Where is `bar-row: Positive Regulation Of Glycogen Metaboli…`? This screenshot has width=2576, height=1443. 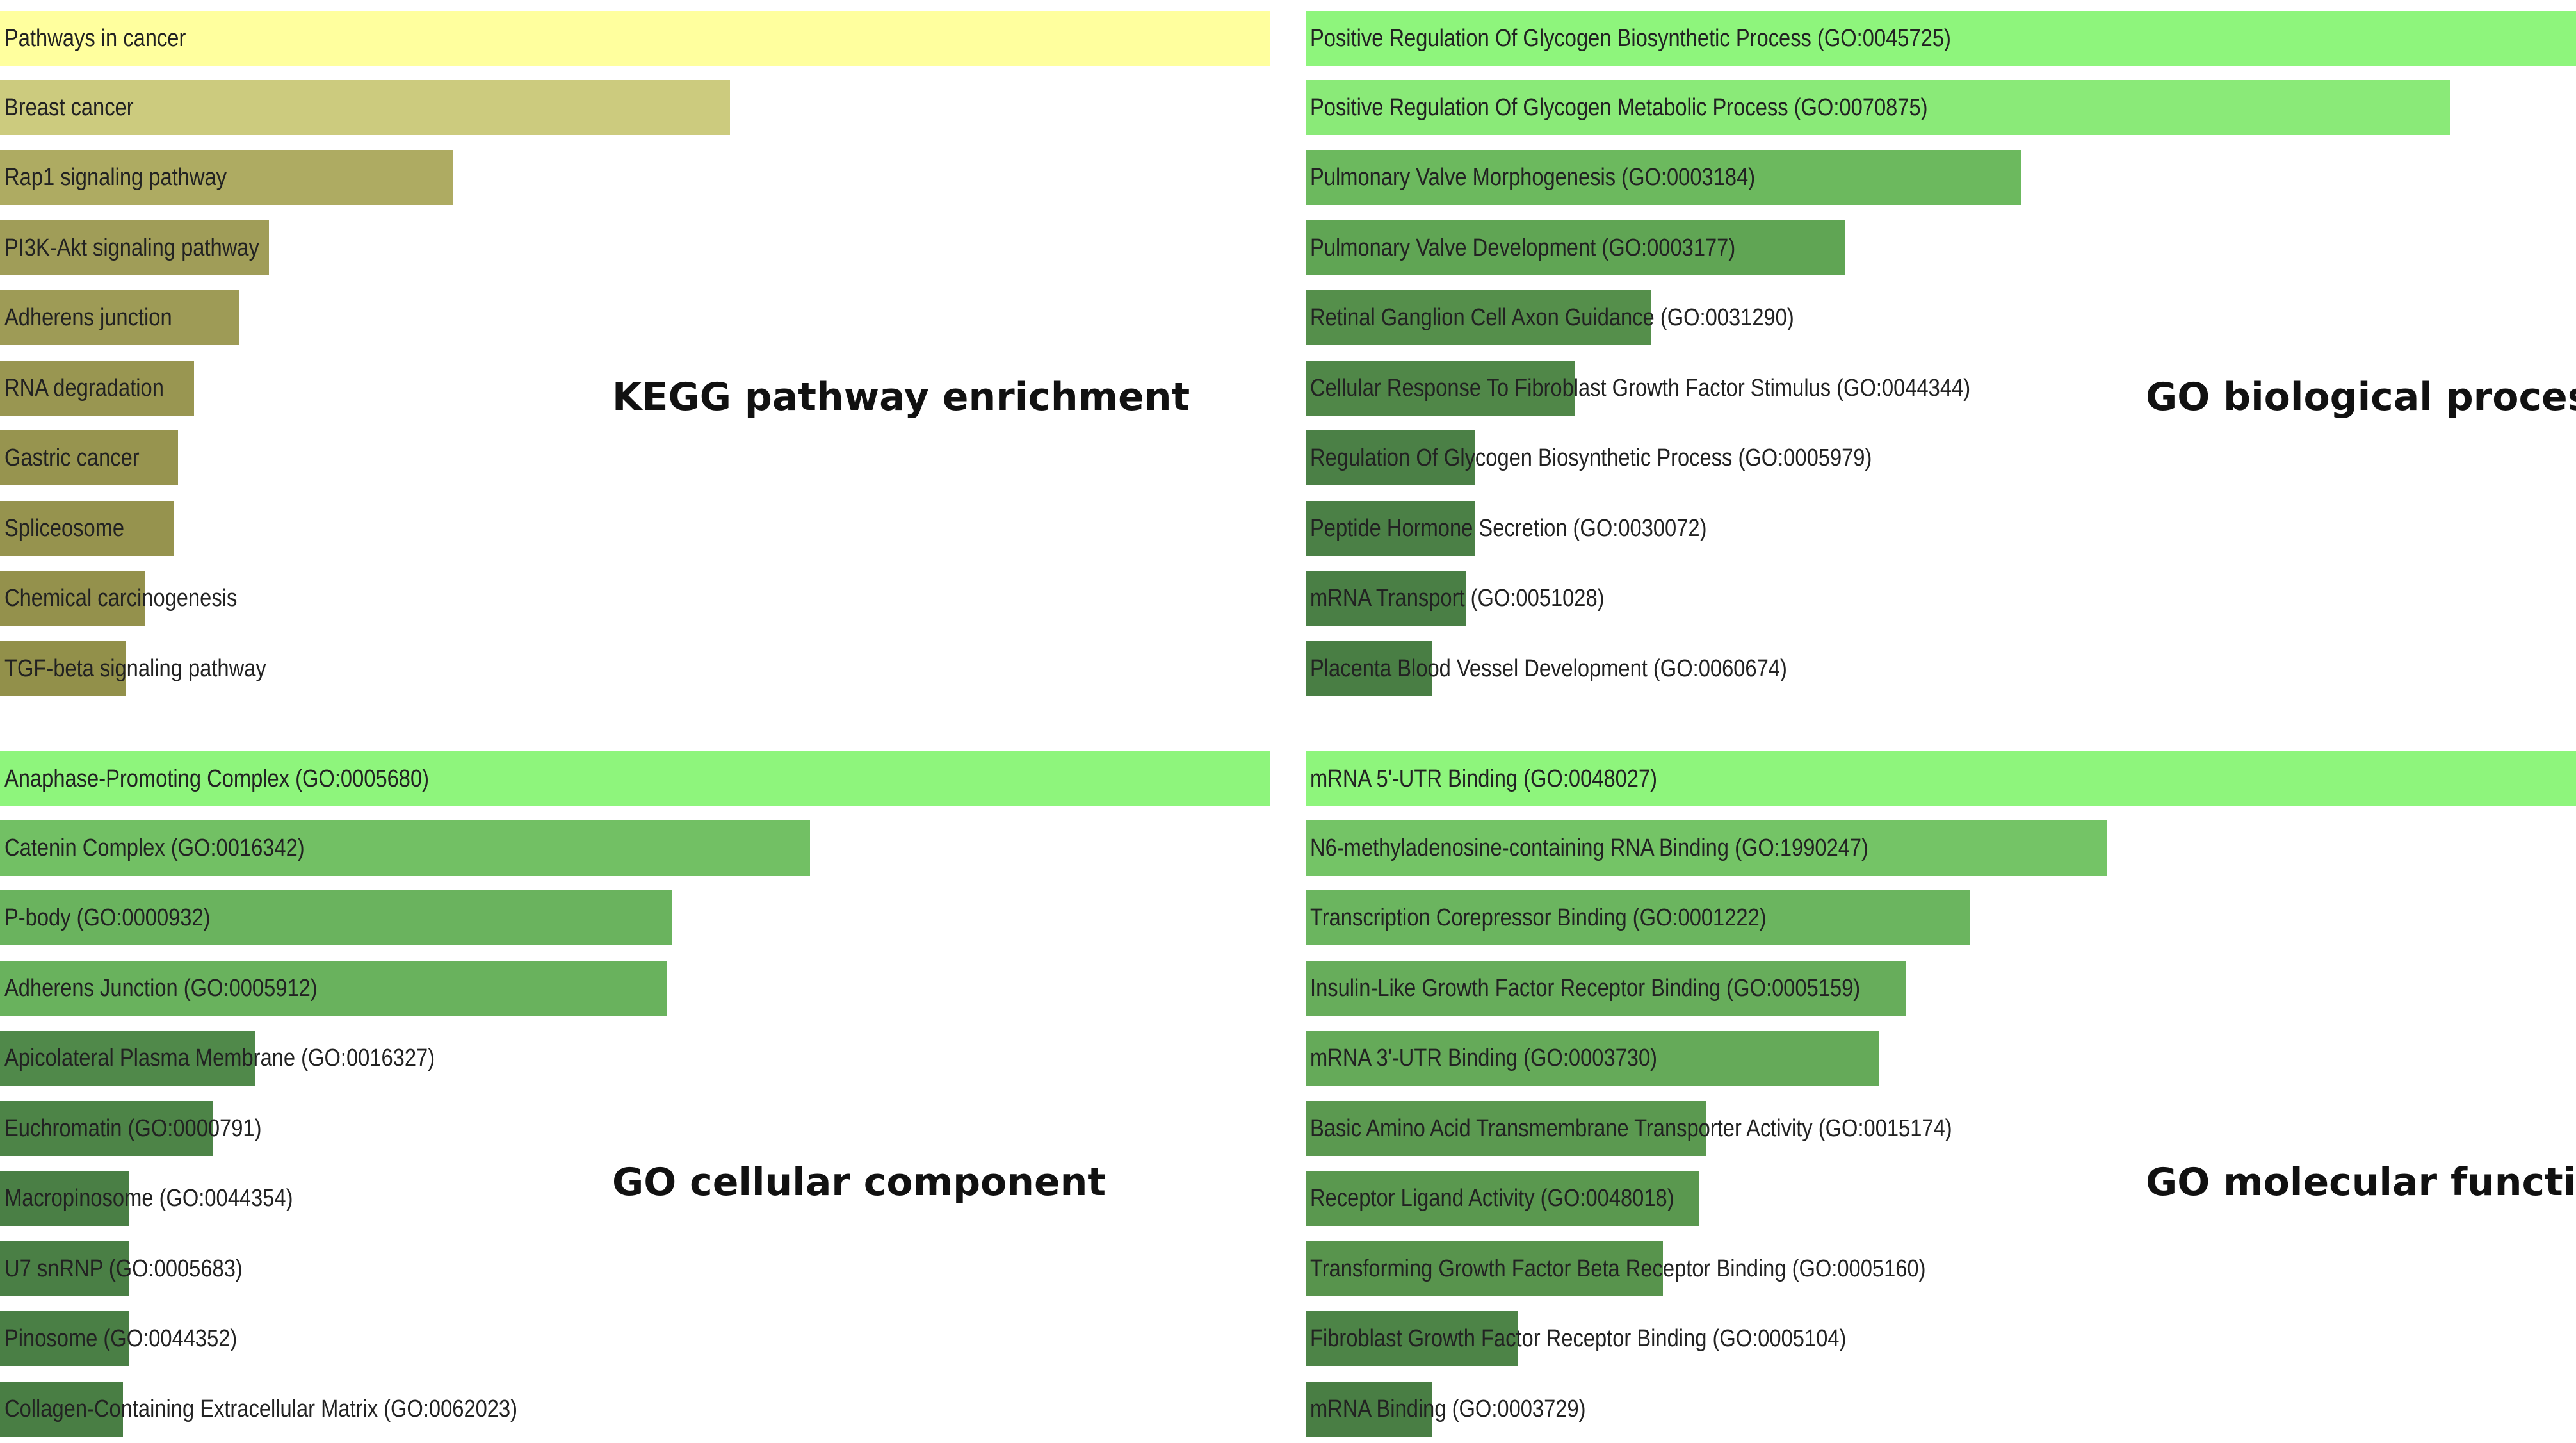 bar-row: Positive Regulation Of Glycogen Metaboli… is located at coordinates (1941, 107).